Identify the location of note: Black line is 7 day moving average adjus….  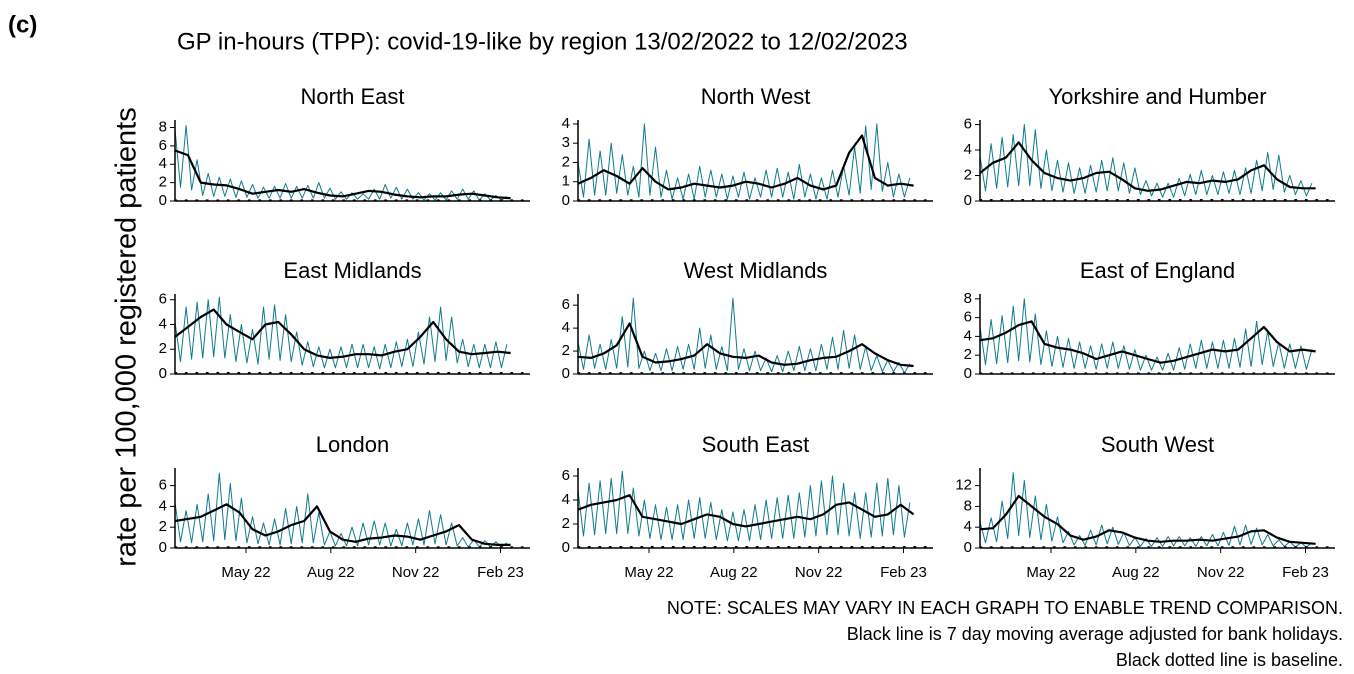
(1095, 634).